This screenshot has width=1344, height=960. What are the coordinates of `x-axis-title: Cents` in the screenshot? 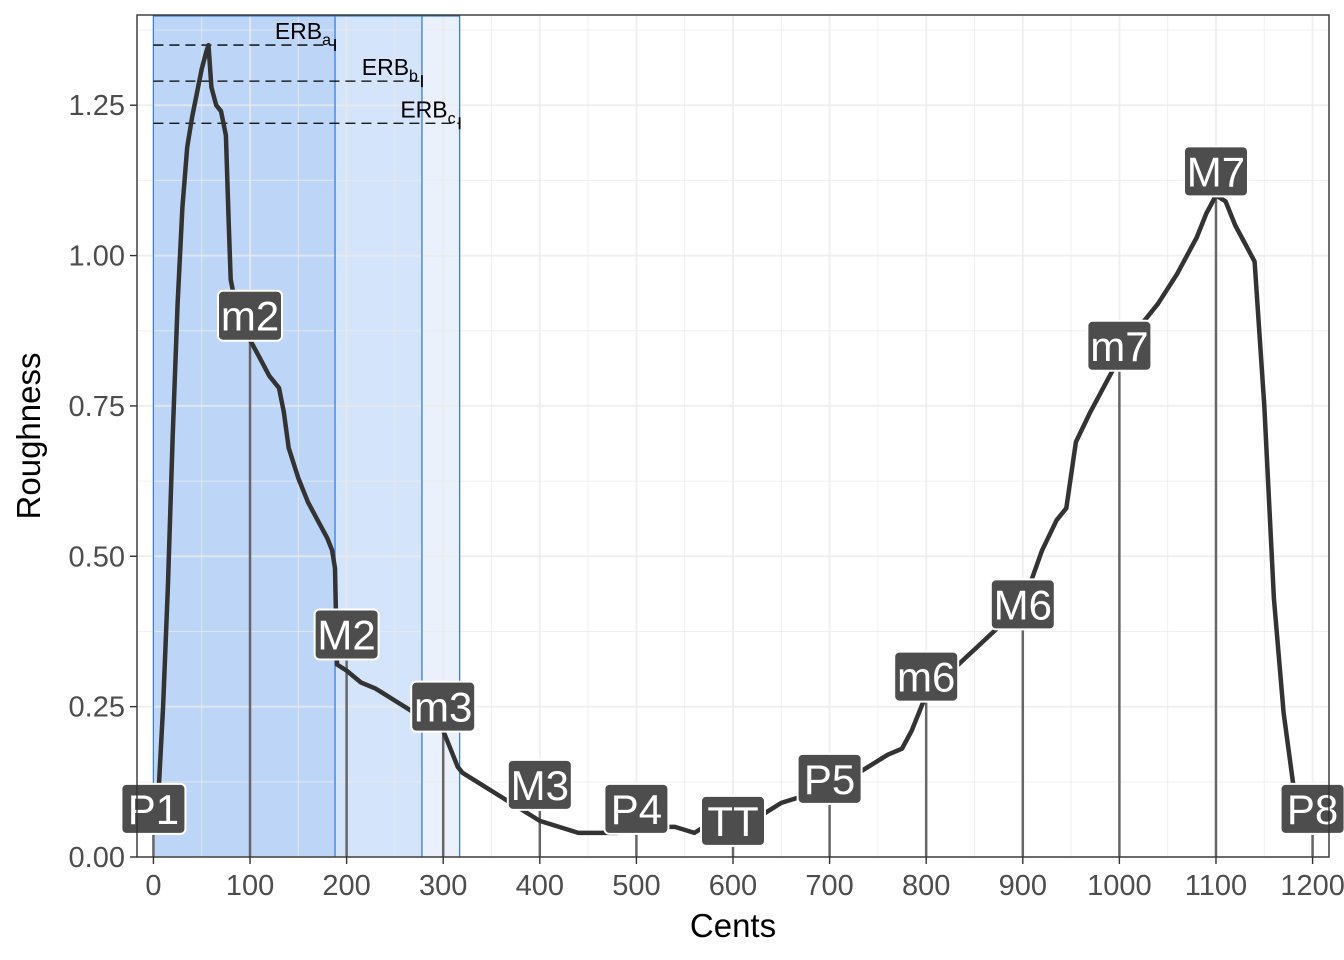 It's located at (733, 925).